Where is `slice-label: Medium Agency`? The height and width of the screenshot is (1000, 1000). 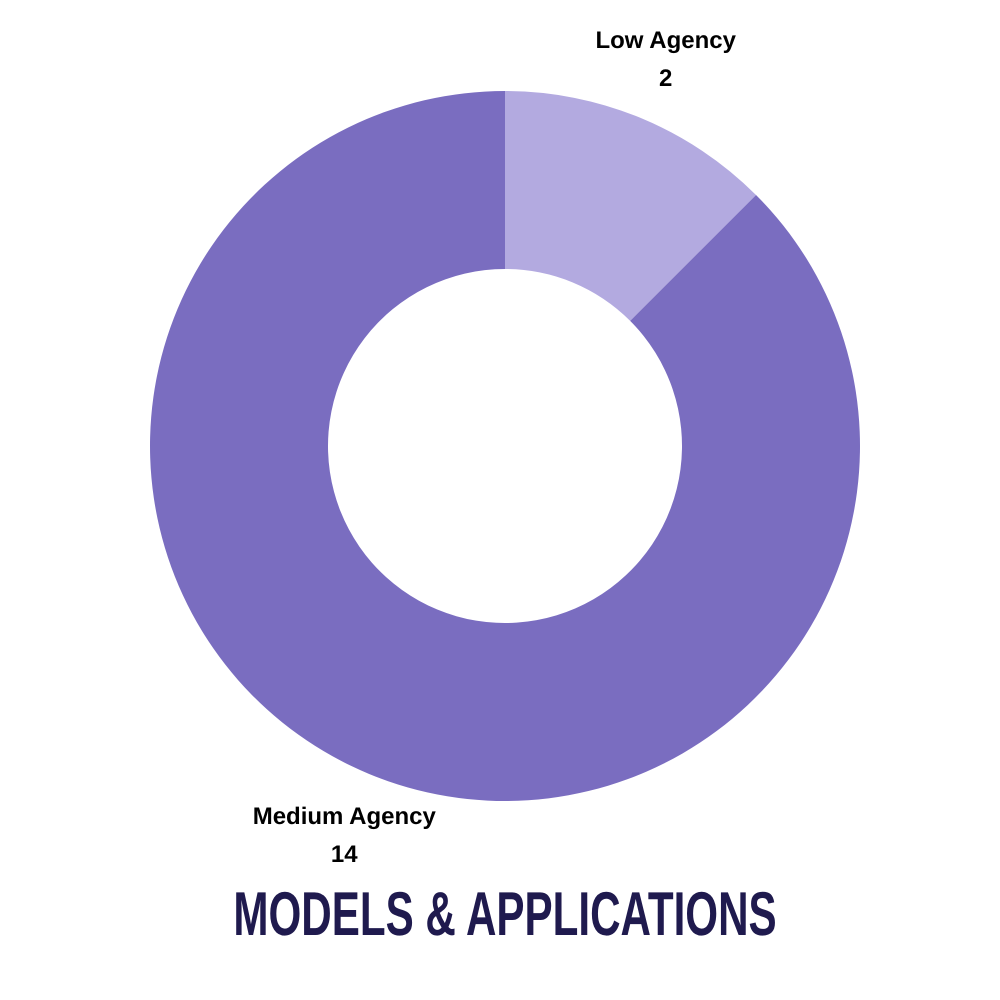 slice-label: Medium Agency is located at coordinates (344, 816).